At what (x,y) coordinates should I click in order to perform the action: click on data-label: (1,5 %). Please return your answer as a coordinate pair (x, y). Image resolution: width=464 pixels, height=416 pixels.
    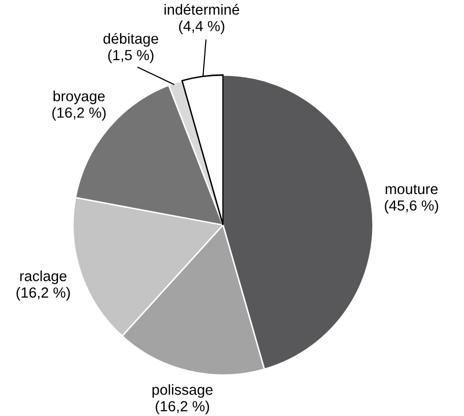
    Looking at the image, I should click on (131, 57).